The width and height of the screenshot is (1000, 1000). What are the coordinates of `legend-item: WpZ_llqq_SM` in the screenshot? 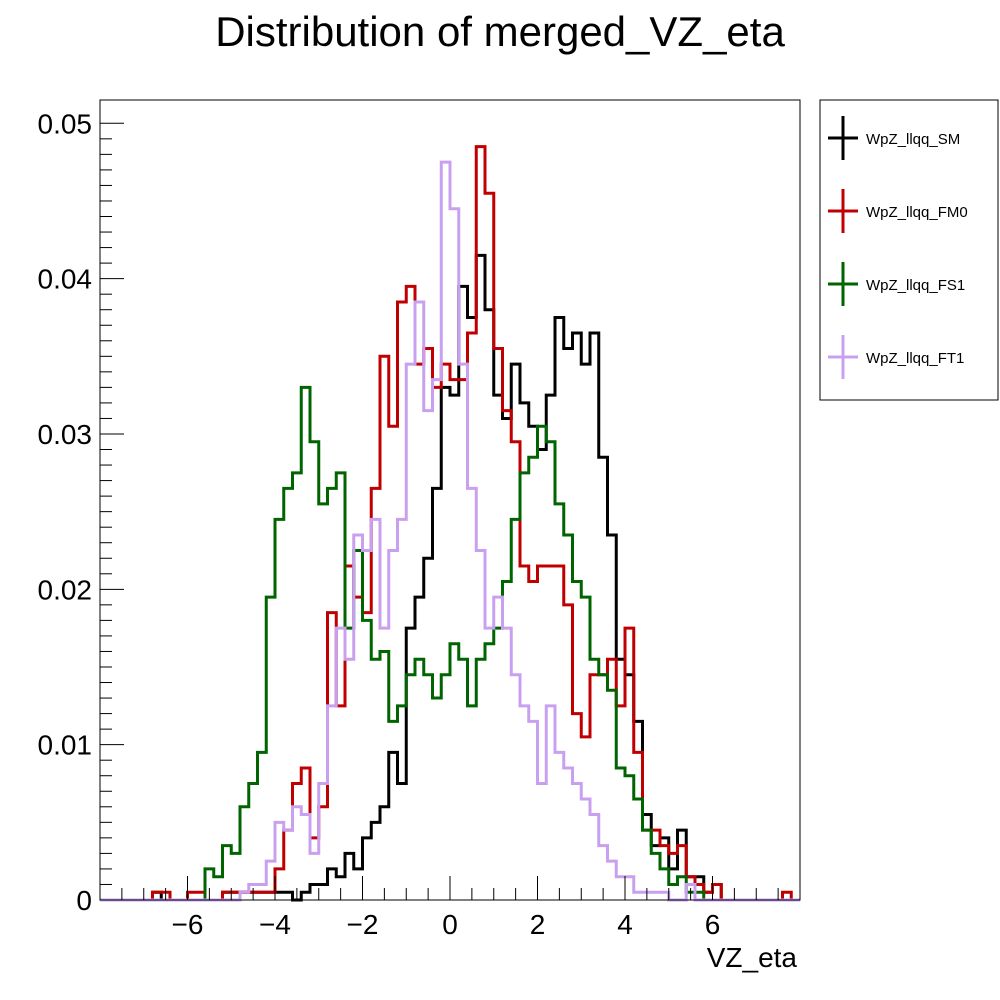 It's located at (894, 138).